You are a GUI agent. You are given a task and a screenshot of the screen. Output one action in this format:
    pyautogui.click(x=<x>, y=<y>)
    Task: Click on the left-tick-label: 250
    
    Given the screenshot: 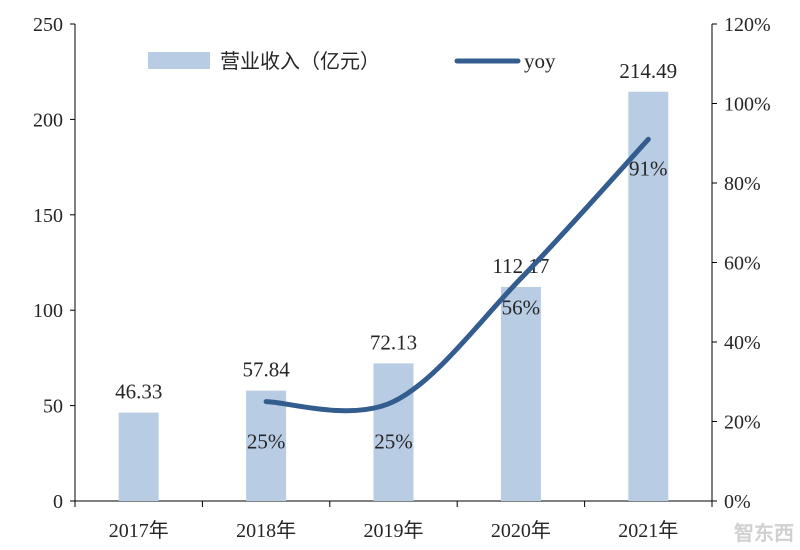 What is the action you would take?
    pyautogui.click(x=48, y=25)
    